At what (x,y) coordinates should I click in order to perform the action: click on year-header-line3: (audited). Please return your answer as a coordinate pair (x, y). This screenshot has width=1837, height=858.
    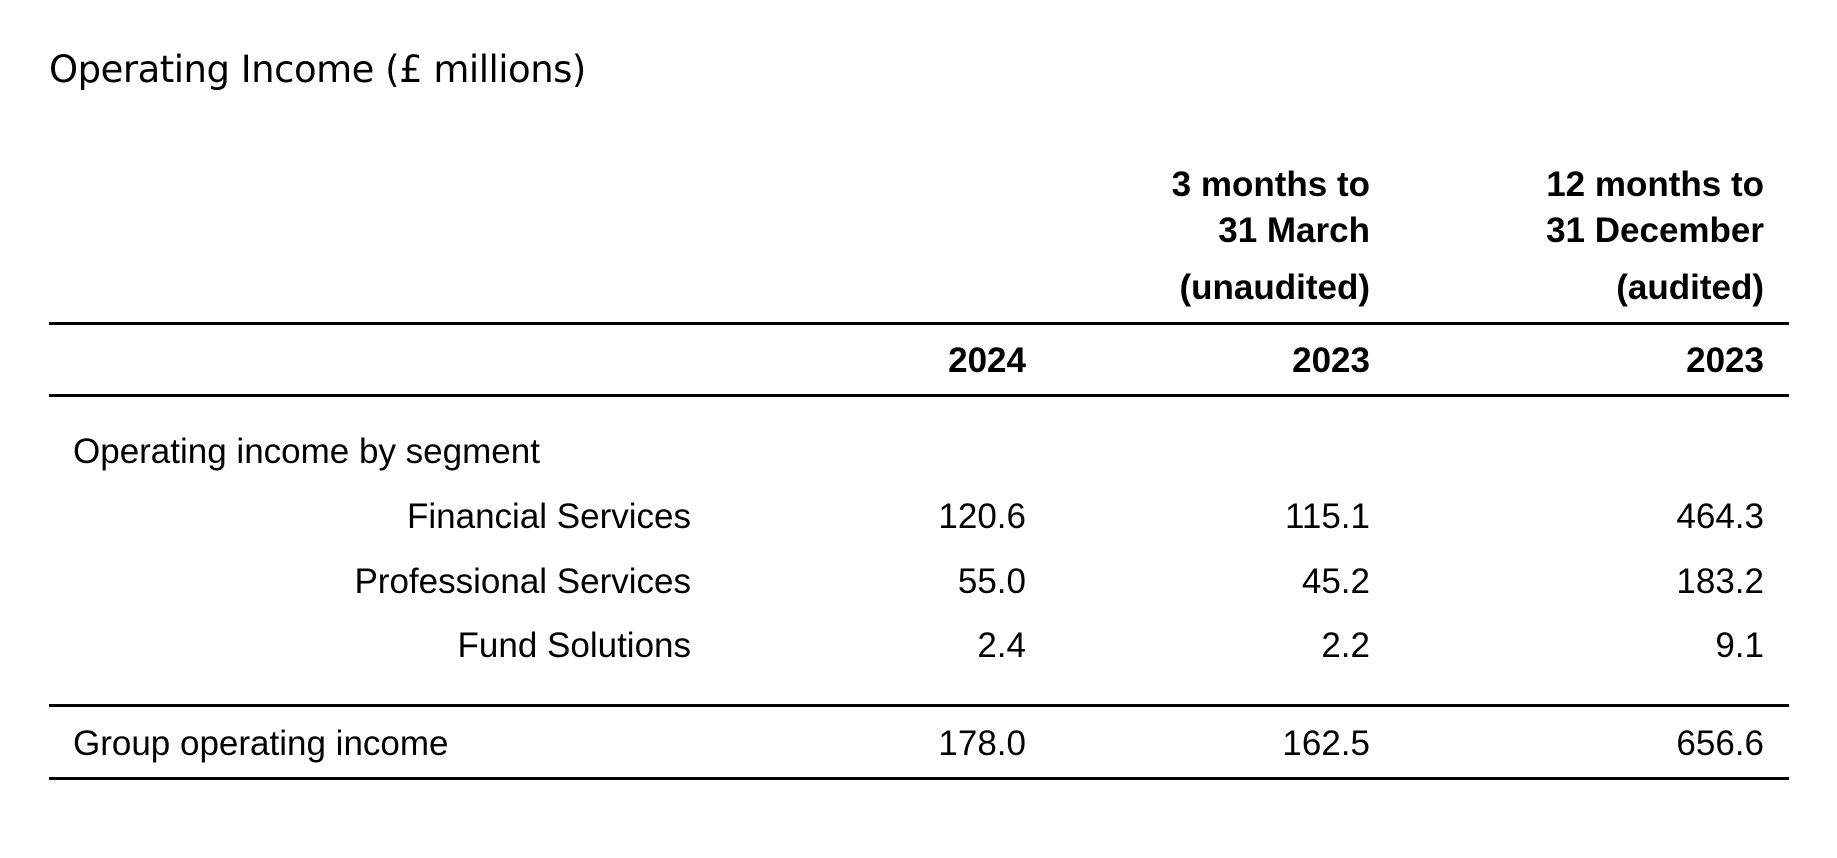
    Looking at the image, I should click on (1690, 287).